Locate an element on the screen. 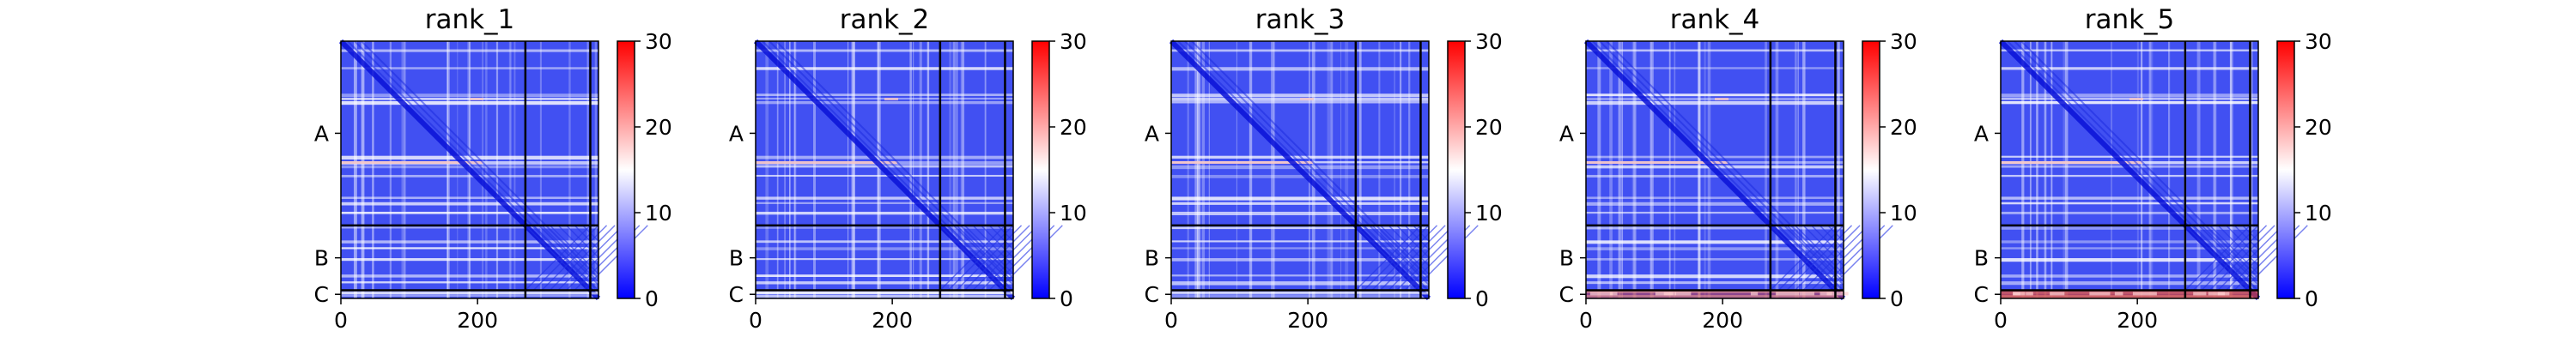 This screenshot has width=2576, height=343. x-tick-label: 200 is located at coordinates (2137, 321).